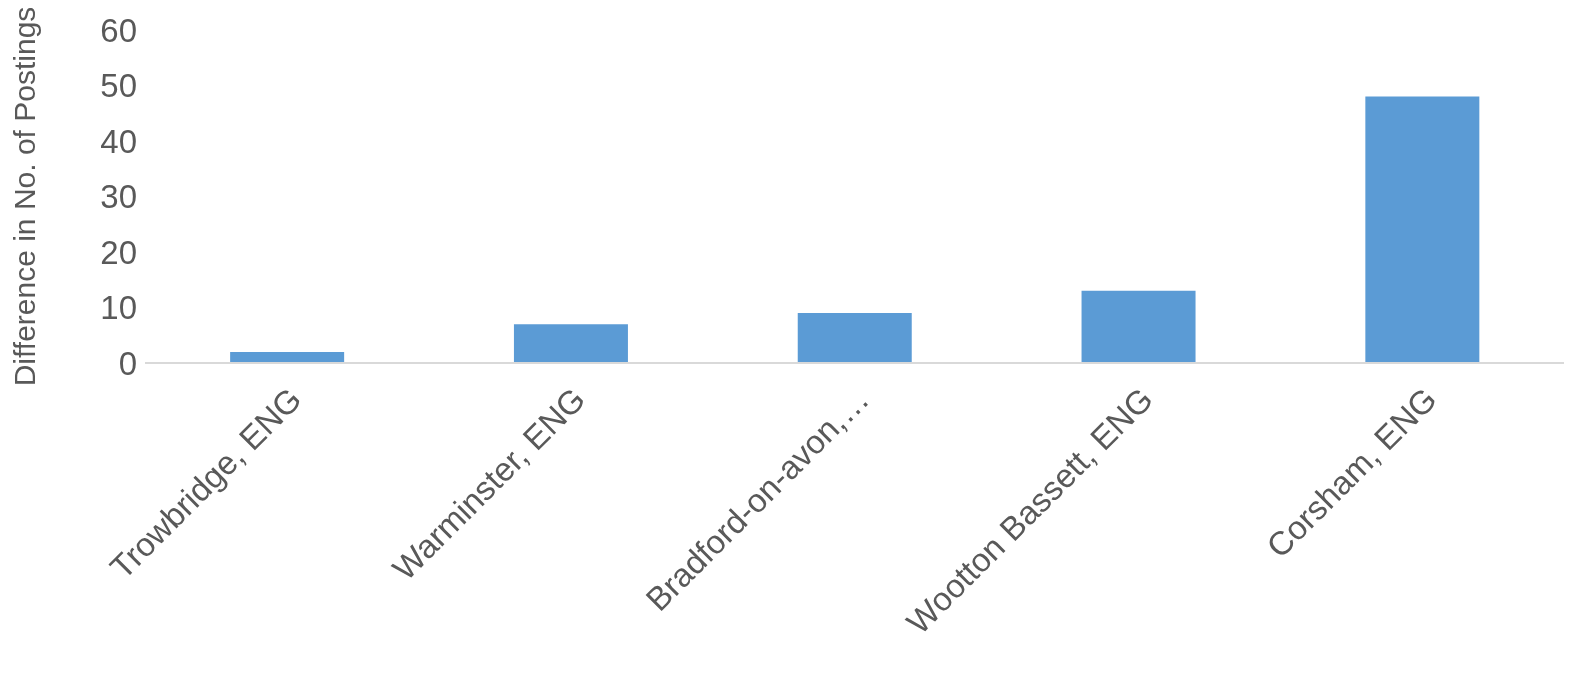 The width and height of the screenshot is (1580, 681). What do you see at coordinates (118, 86) in the screenshot?
I see `y-tick-label: 50` at bounding box center [118, 86].